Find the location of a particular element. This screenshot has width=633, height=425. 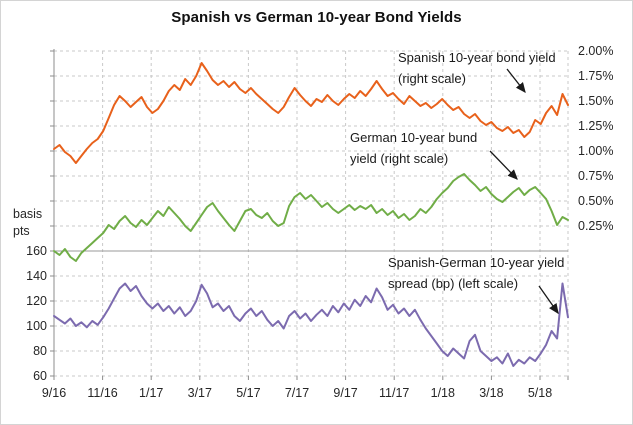

annotation-spread-line1: Spanish-German 10-year yield is located at coordinates (476, 262).